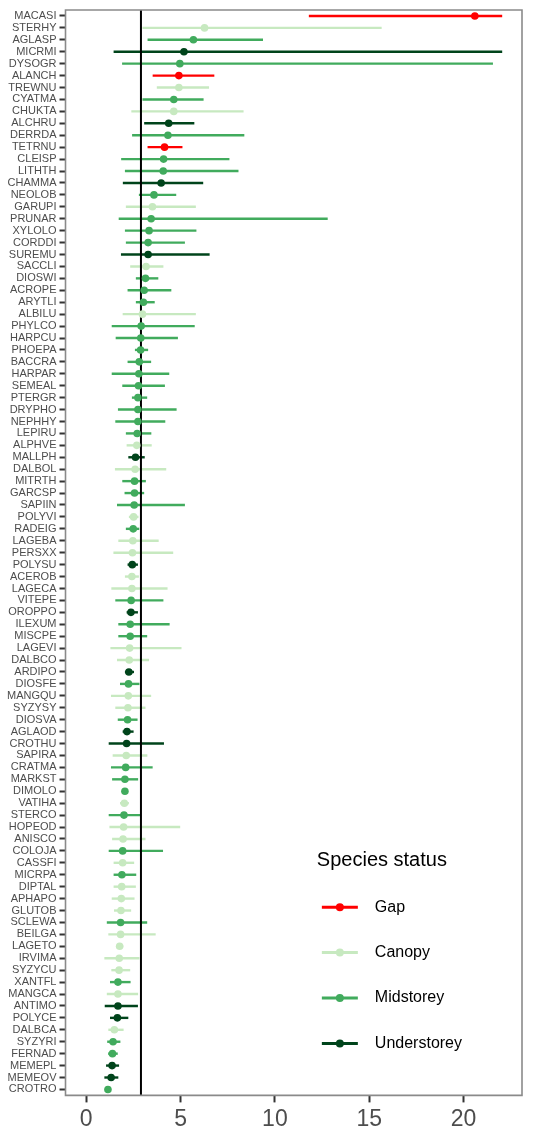  Describe the element at coordinates (33, 814) in the screenshot. I see `y-tick-label: STERCO` at that location.